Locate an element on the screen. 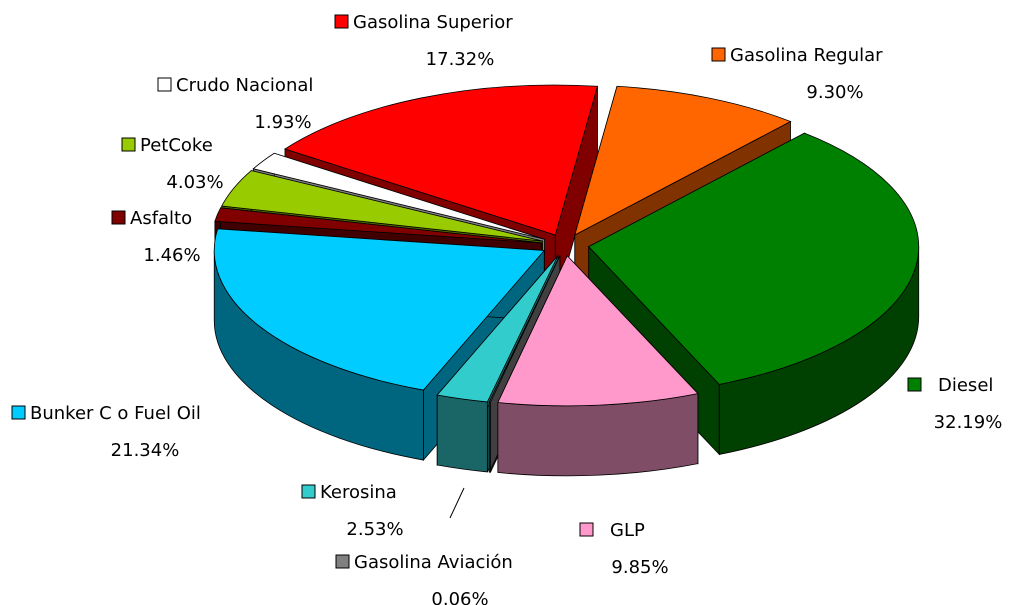 The width and height of the screenshot is (1019, 605). slice-label: Bunker C o Fuel Oil is located at coordinates (115, 413).